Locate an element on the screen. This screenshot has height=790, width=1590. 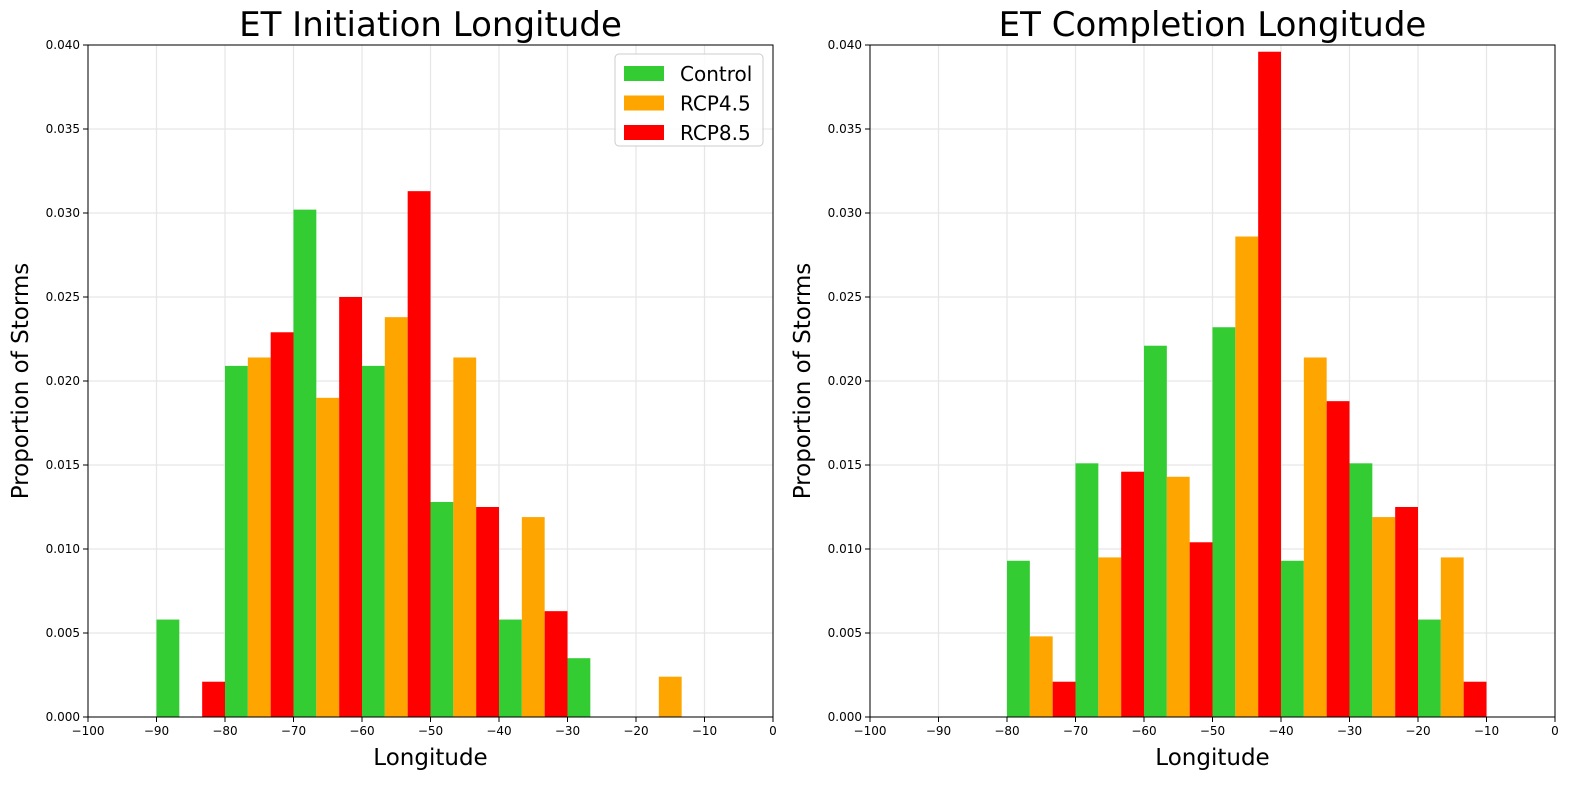
chart-title: ET Completion Longitude is located at coordinates (1213, 25).